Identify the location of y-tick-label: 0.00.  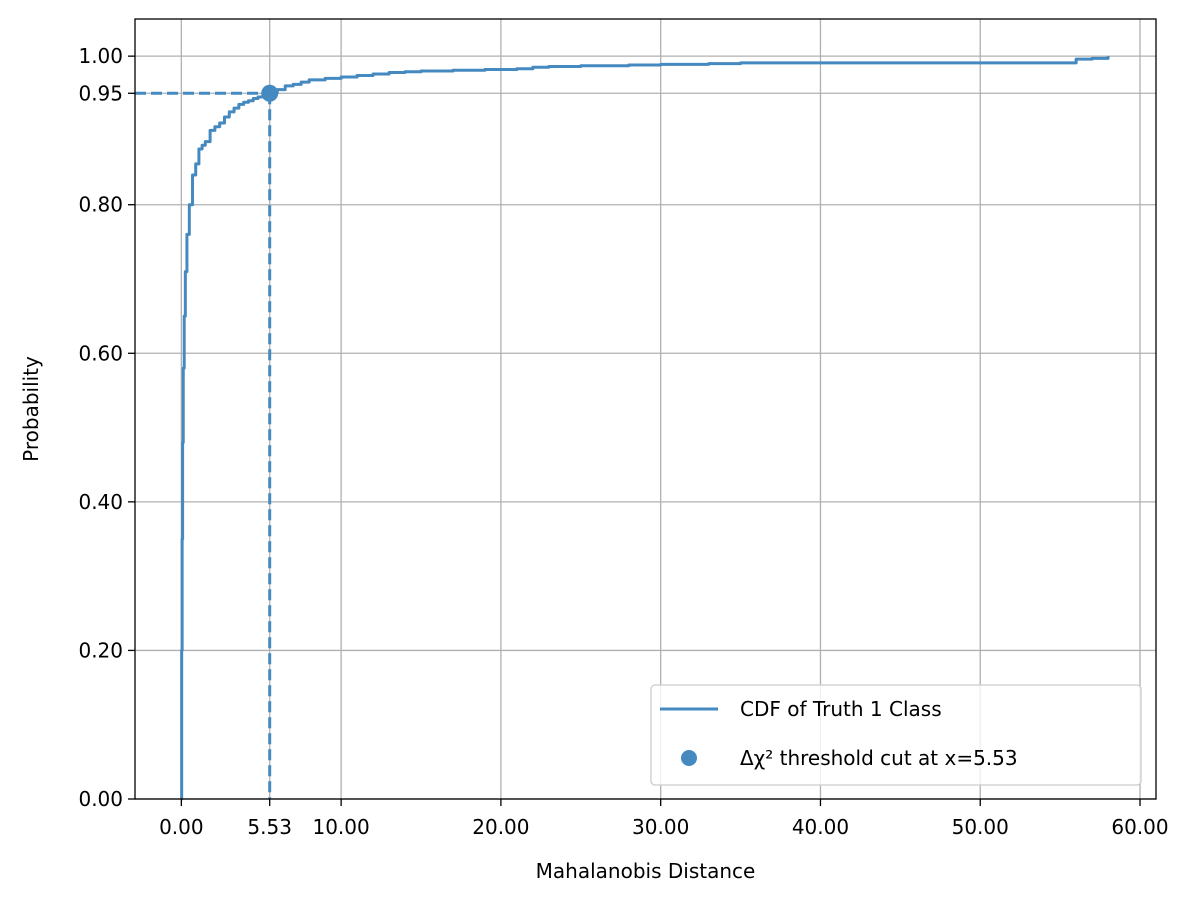
(100, 799).